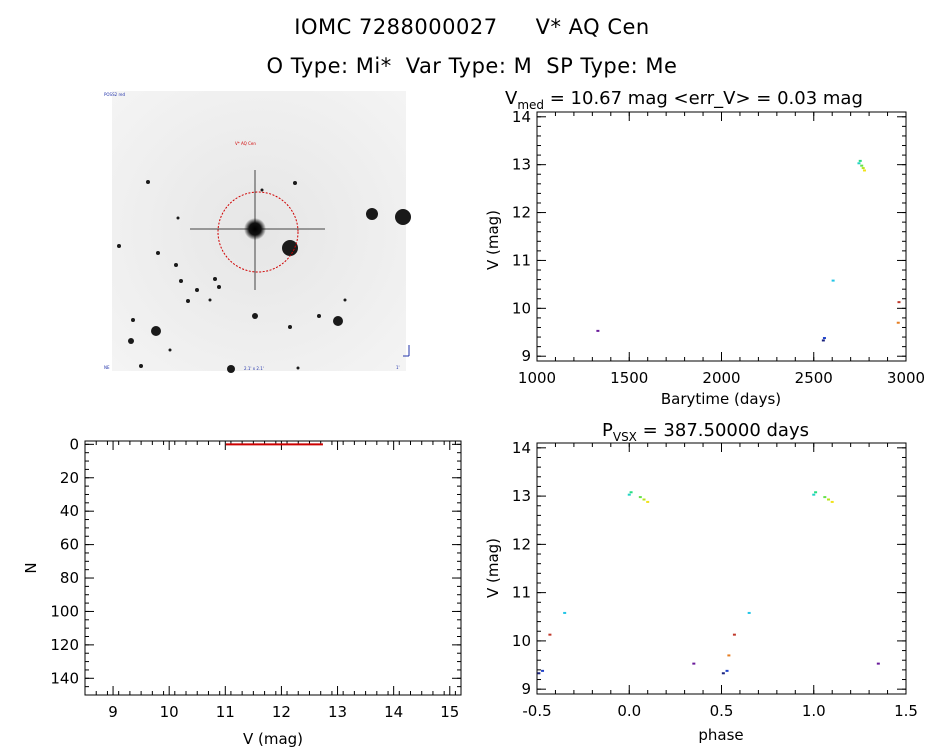  What do you see at coordinates (629, 711) in the screenshot?
I see `x-tick-label: 0.0` at bounding box center [629, 711].